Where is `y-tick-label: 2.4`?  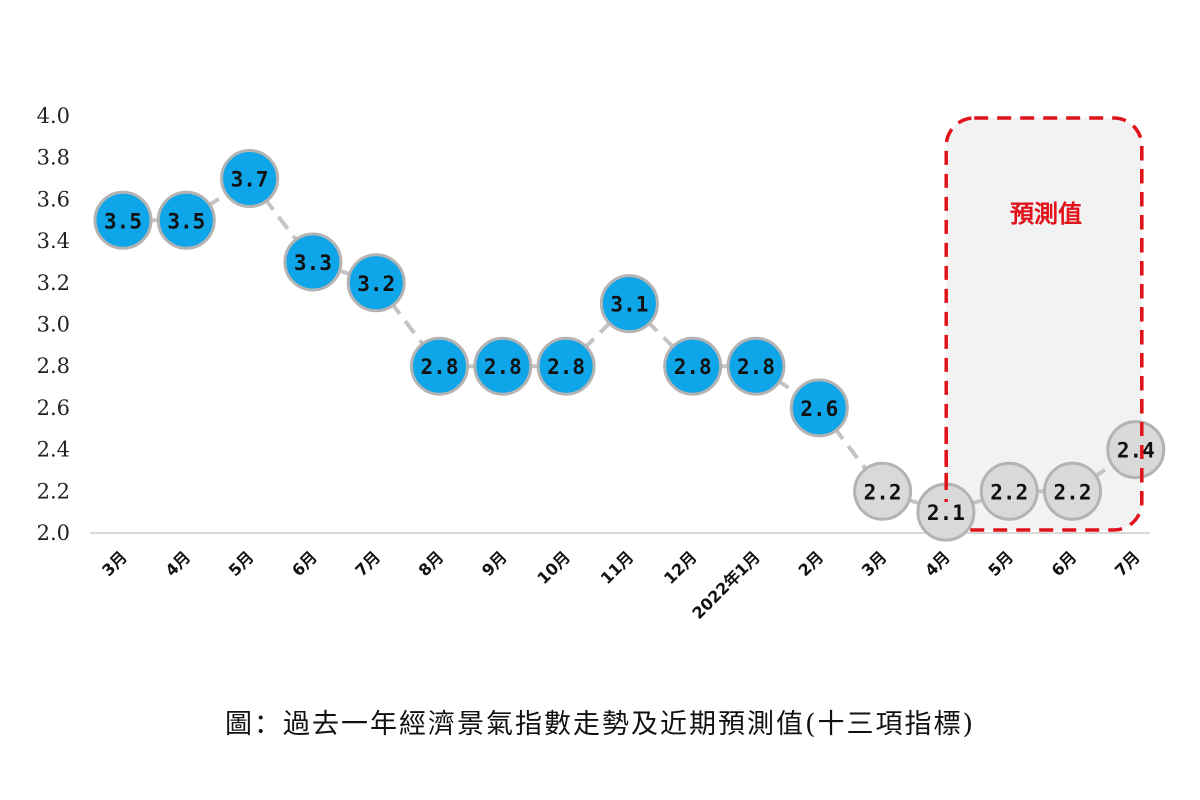
y-tick-label: 2.4 is located at coordinates (53, 450).